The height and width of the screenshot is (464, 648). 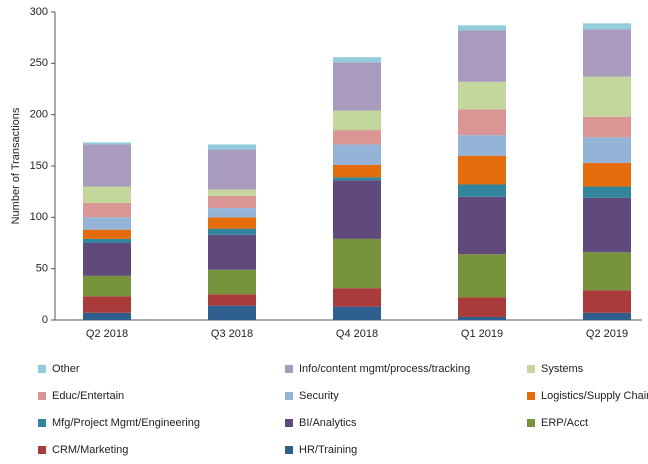 I want to click on x-tick-label: Q4 2018, so click(x=357, y=334).